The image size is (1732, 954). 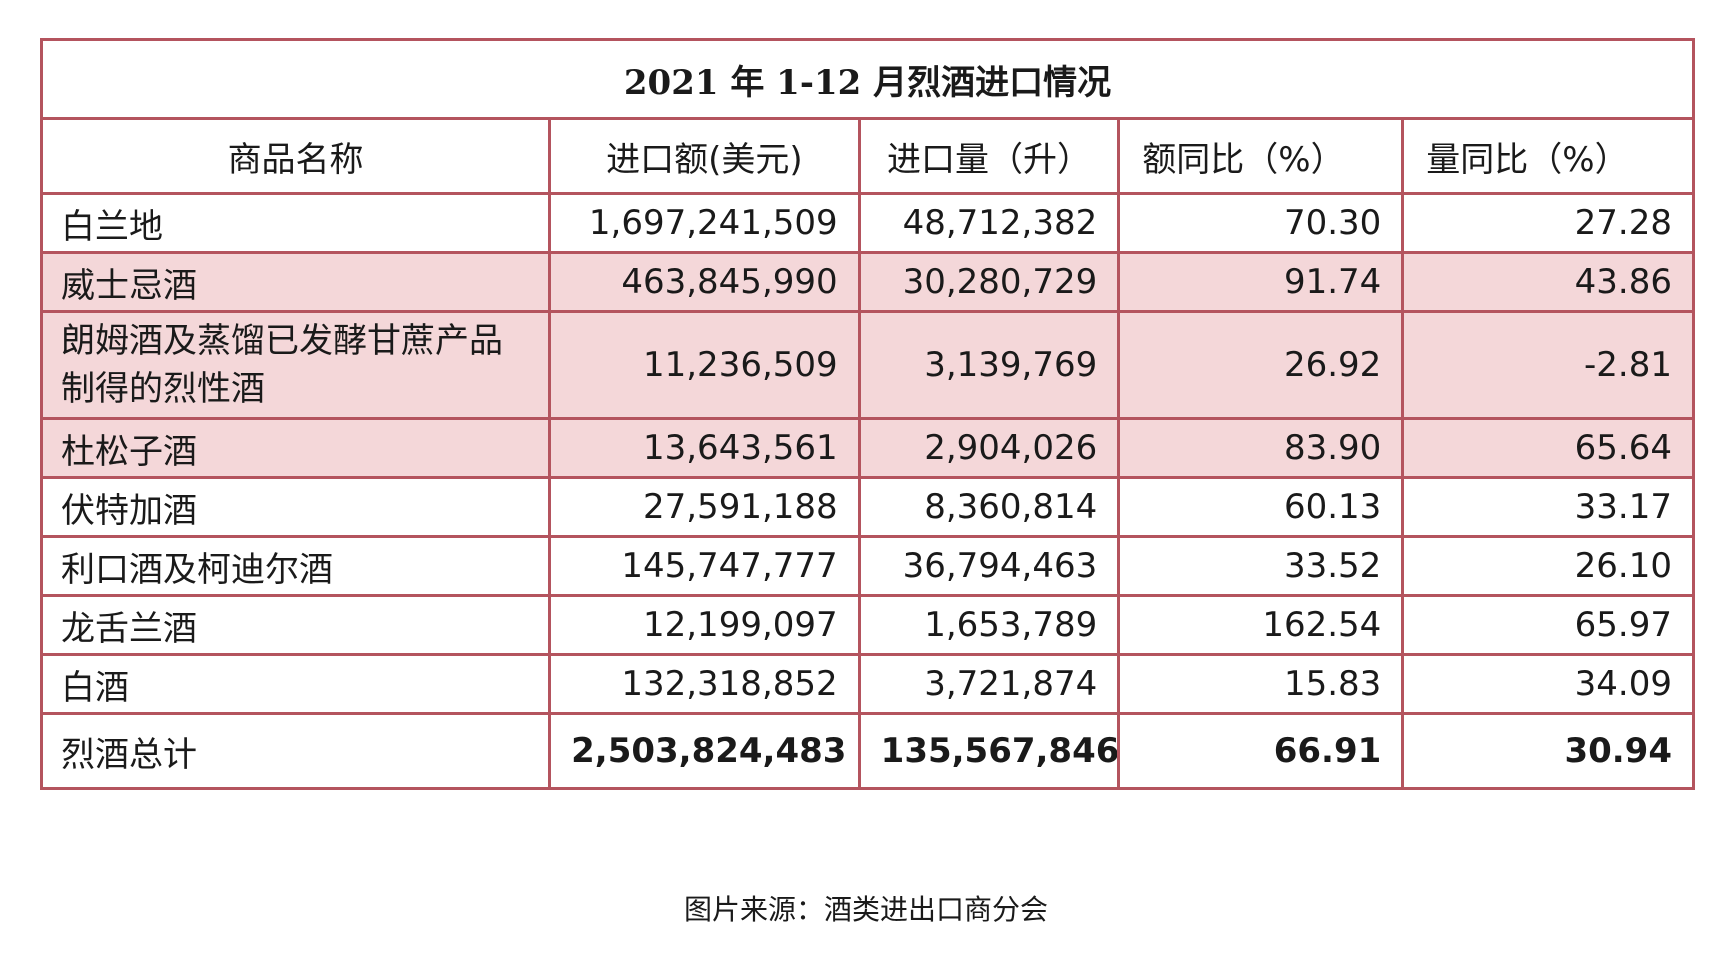 I want to click on import-amount-cell: 11,236,509, so click(x=704, y=365).